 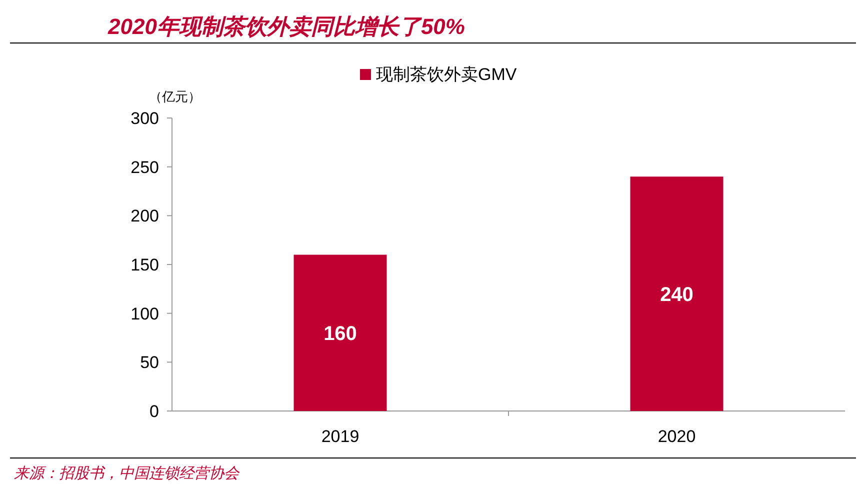 What do you see at coordinates (144, 167) in the screenshot?
I see `y-tick-label: 250` at bounding box center [144, 167].